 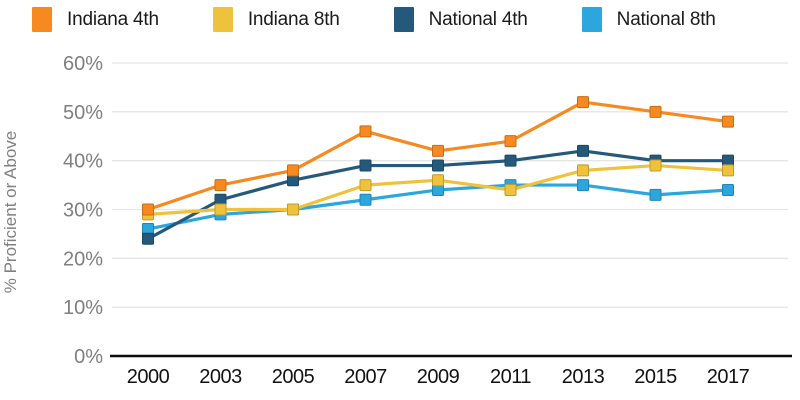 What do you see at coordinates (583, 377) in the screenshot?
I see `x-tick-label-2013: 2013` at bounding box center [583, 377].